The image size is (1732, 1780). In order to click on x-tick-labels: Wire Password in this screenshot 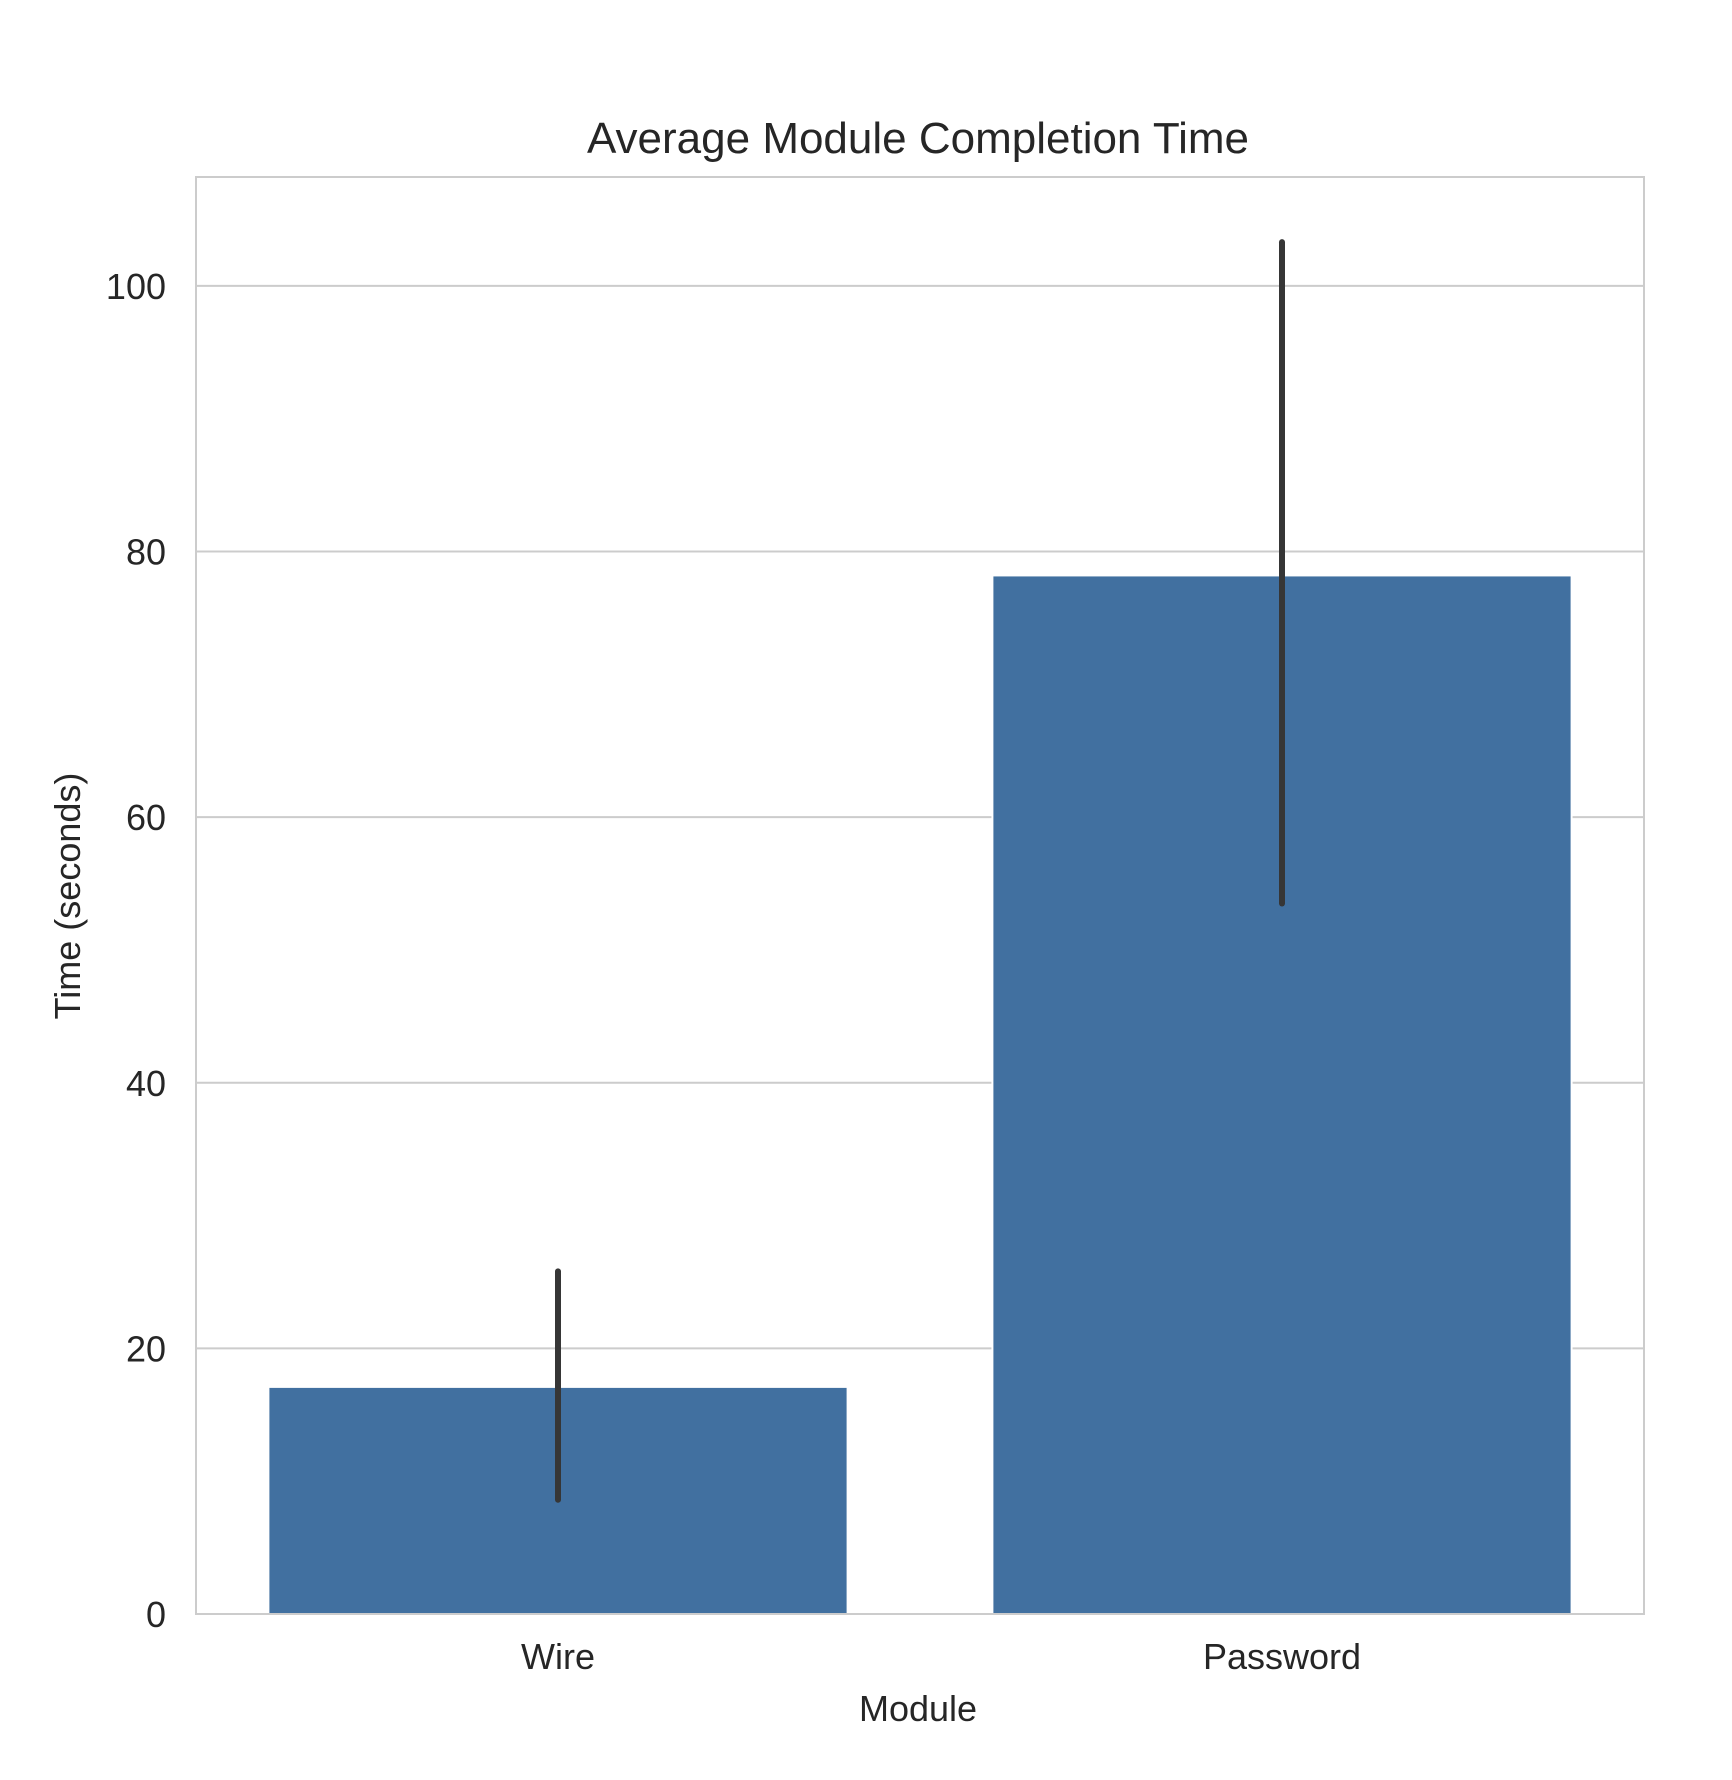, I will do `click(941, 1656)`.